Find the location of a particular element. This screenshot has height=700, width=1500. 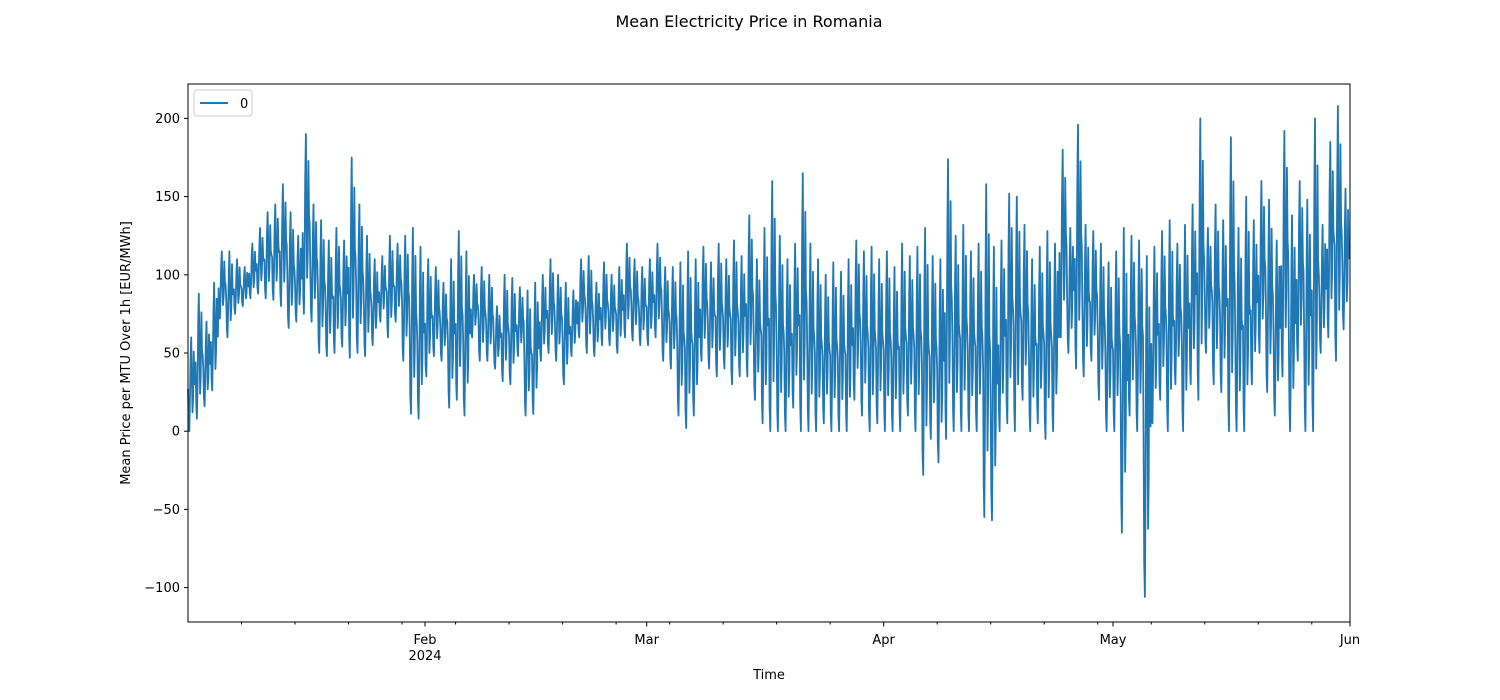

chart-title: Mean Electricity Price in Romania is located at coordinates (749, 21).